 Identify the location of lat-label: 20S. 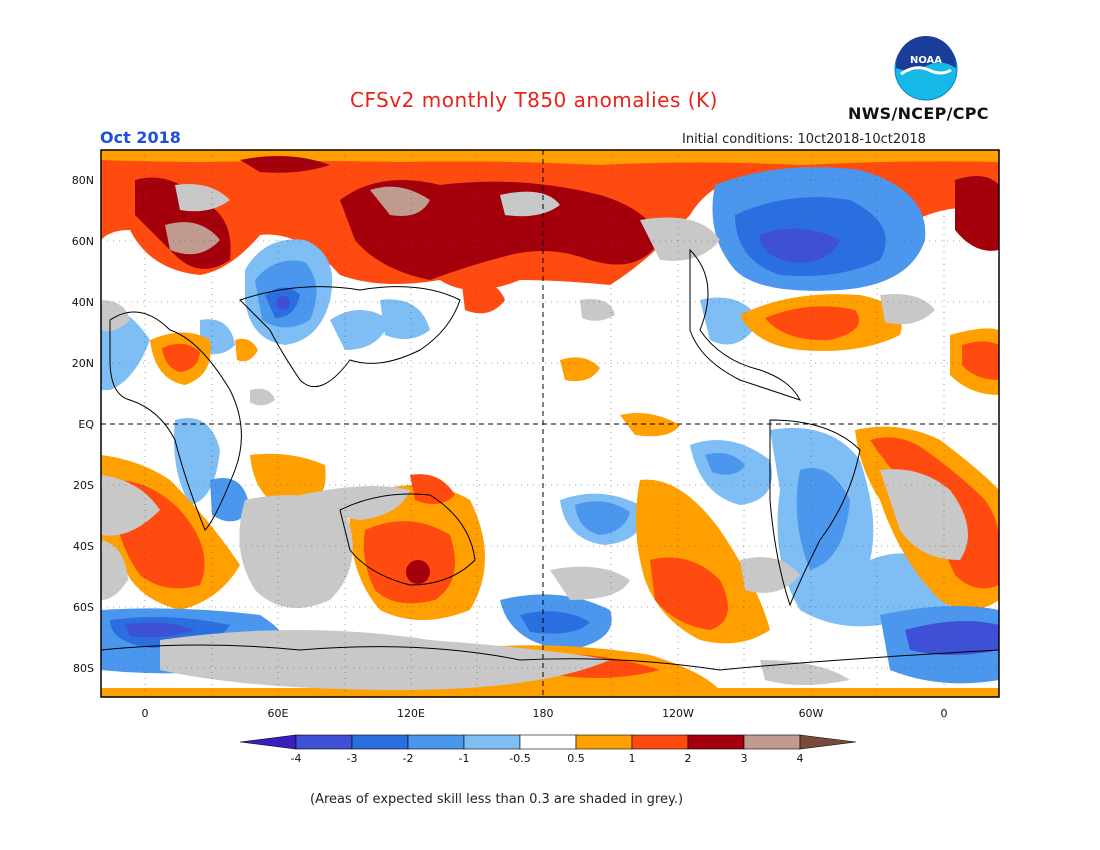
(83, 485).